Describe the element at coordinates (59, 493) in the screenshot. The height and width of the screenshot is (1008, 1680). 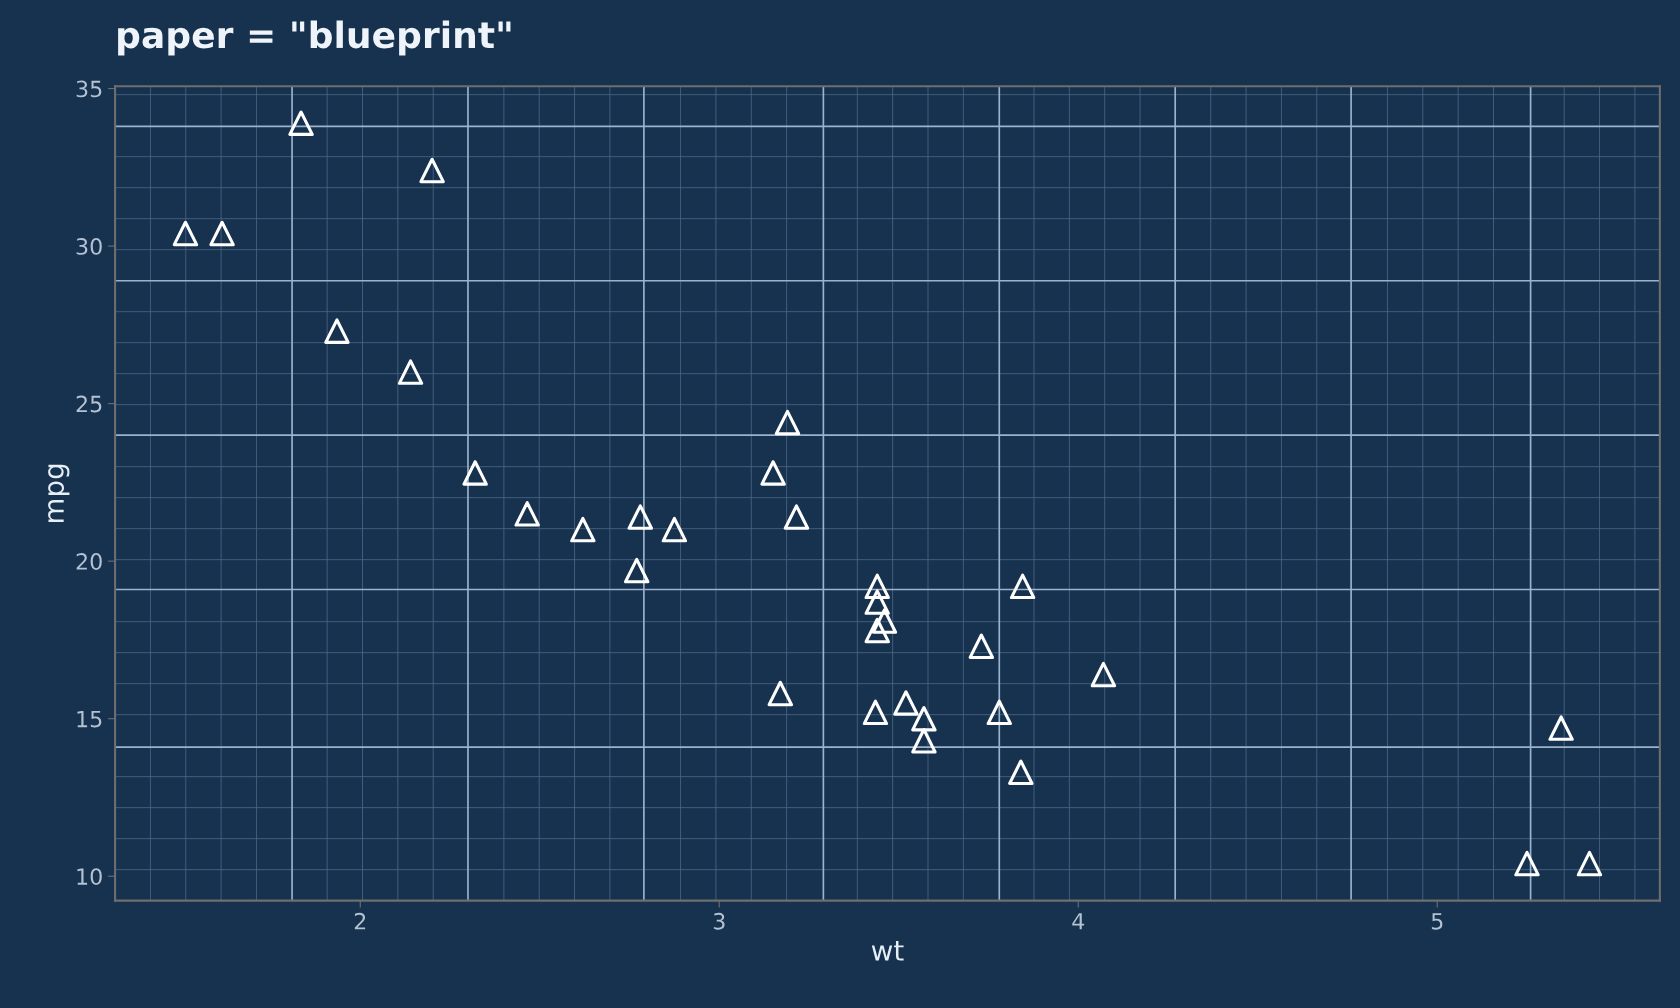
I see `y-axis-title: mpg` at that location.